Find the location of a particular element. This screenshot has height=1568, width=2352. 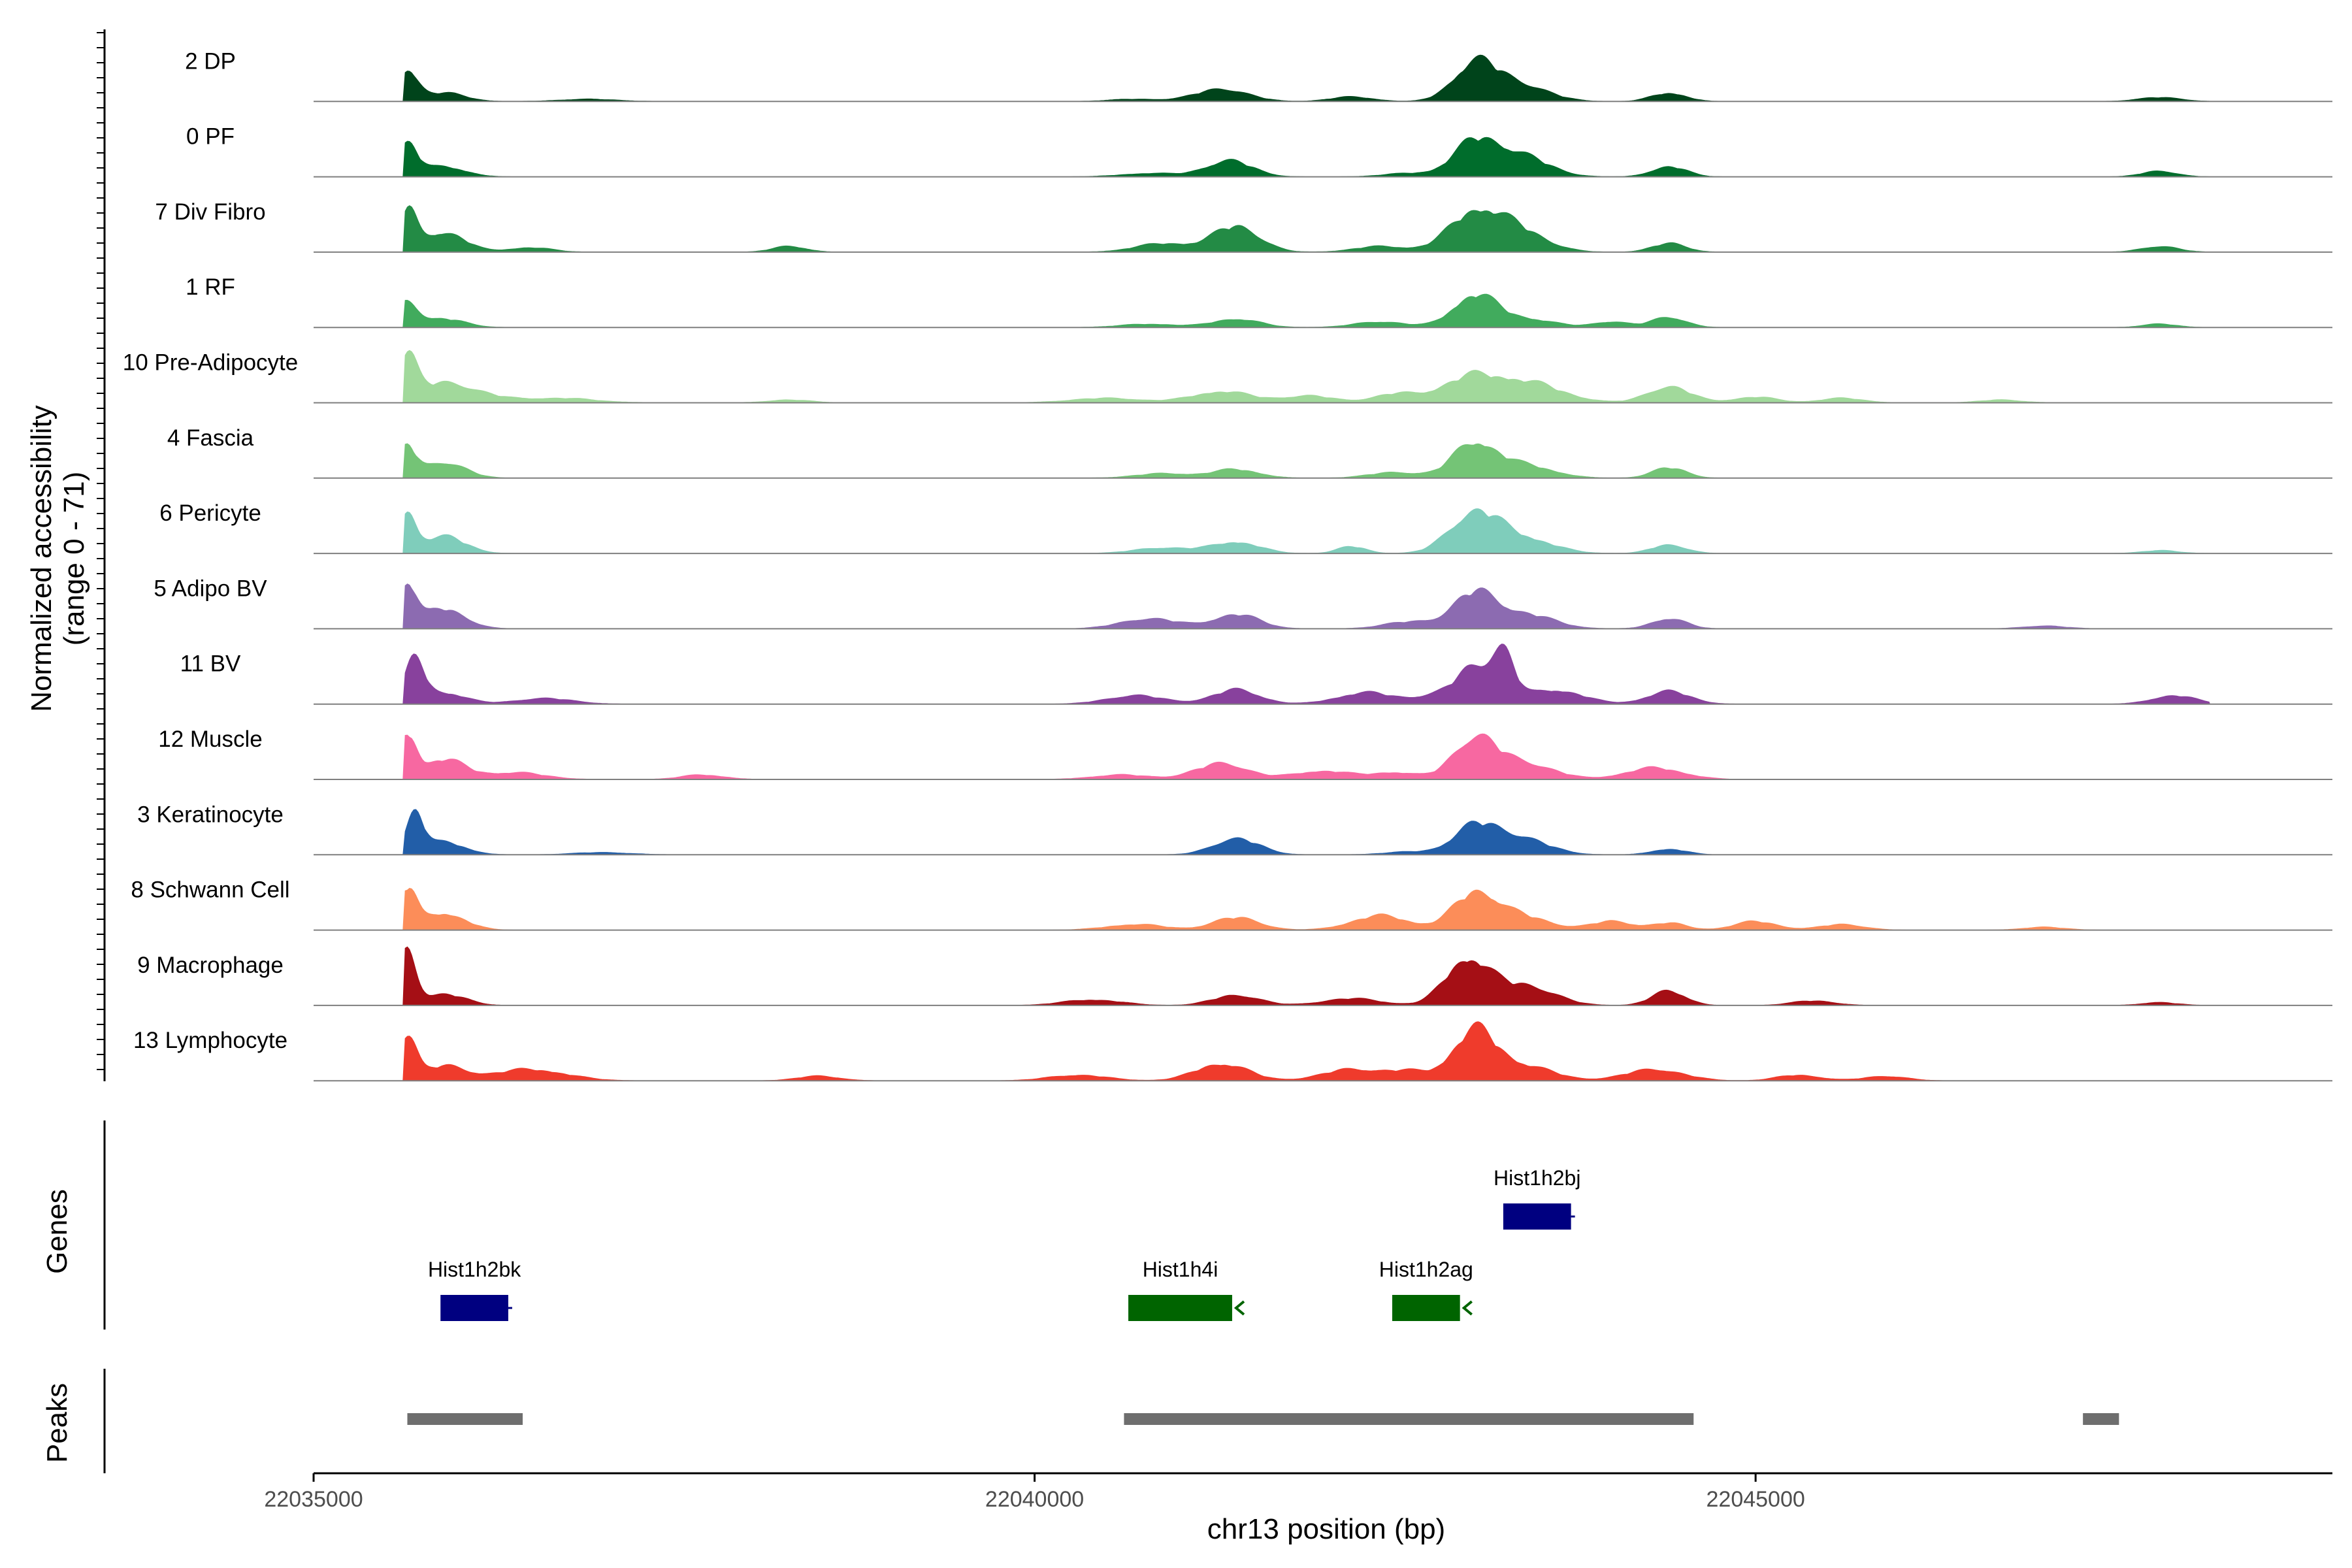

x-axis: 22035000 22040000 22045000 is located at coordinates (1298, 1492).